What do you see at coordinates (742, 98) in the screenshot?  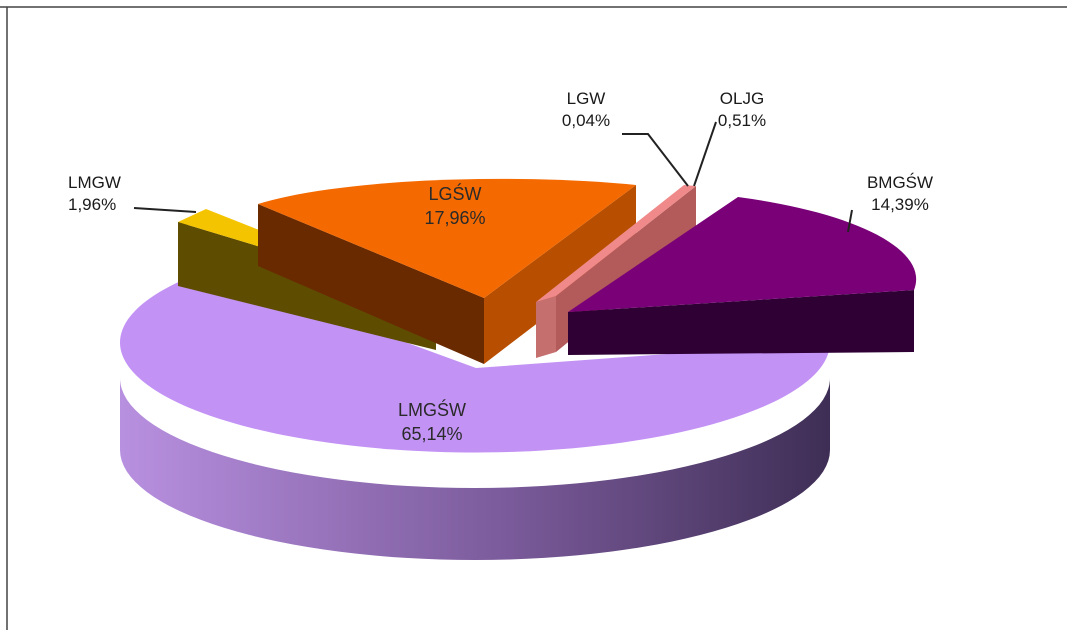 I see `label-oljg-name: OLJG` at bounding box center [742, 98].